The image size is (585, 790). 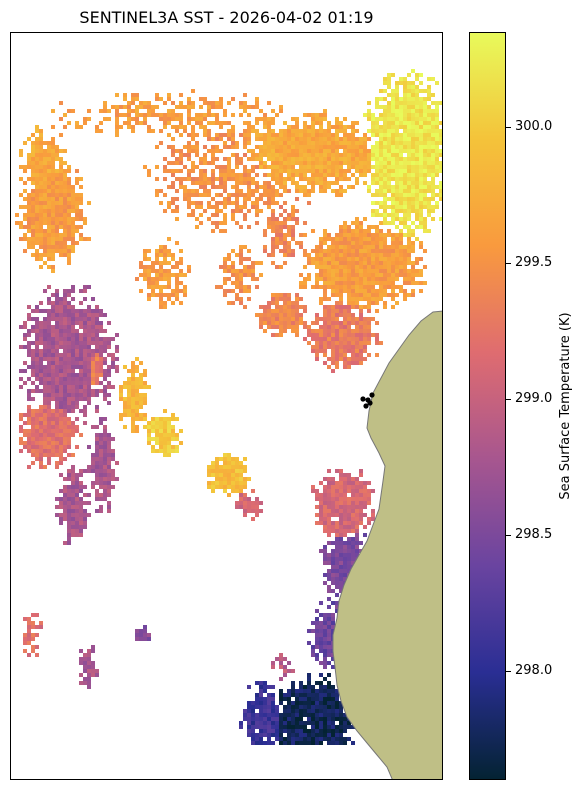 What do you see at coordinates (508, 536) in the screenshot?
I see `colorbar-tick-mark` at bounding box center [508, 536].